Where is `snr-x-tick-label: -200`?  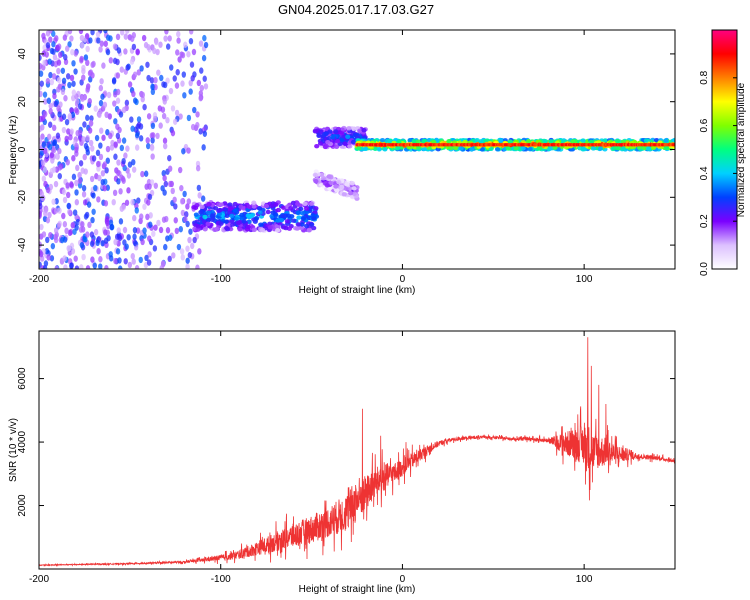 snr-x-tick-label: -200 is located at coordinates (39, 579).